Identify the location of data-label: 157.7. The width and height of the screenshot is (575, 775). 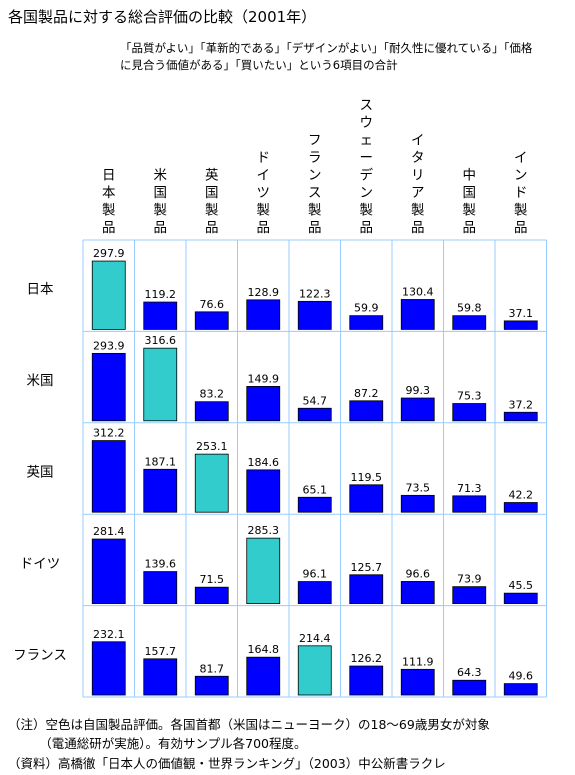
(161, 651).